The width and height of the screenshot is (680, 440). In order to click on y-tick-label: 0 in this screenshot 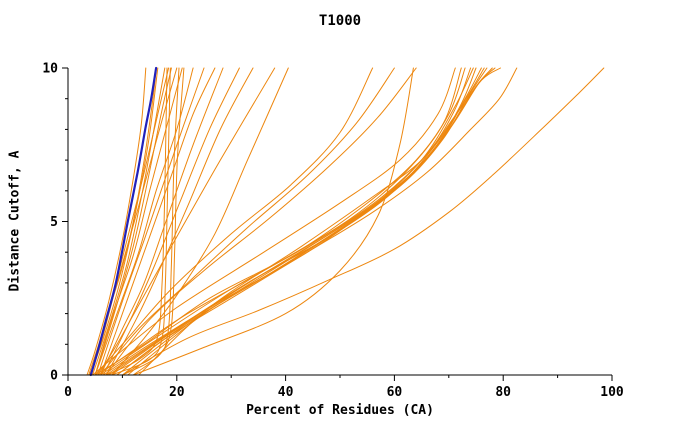, I will do `click(54, 376)`.